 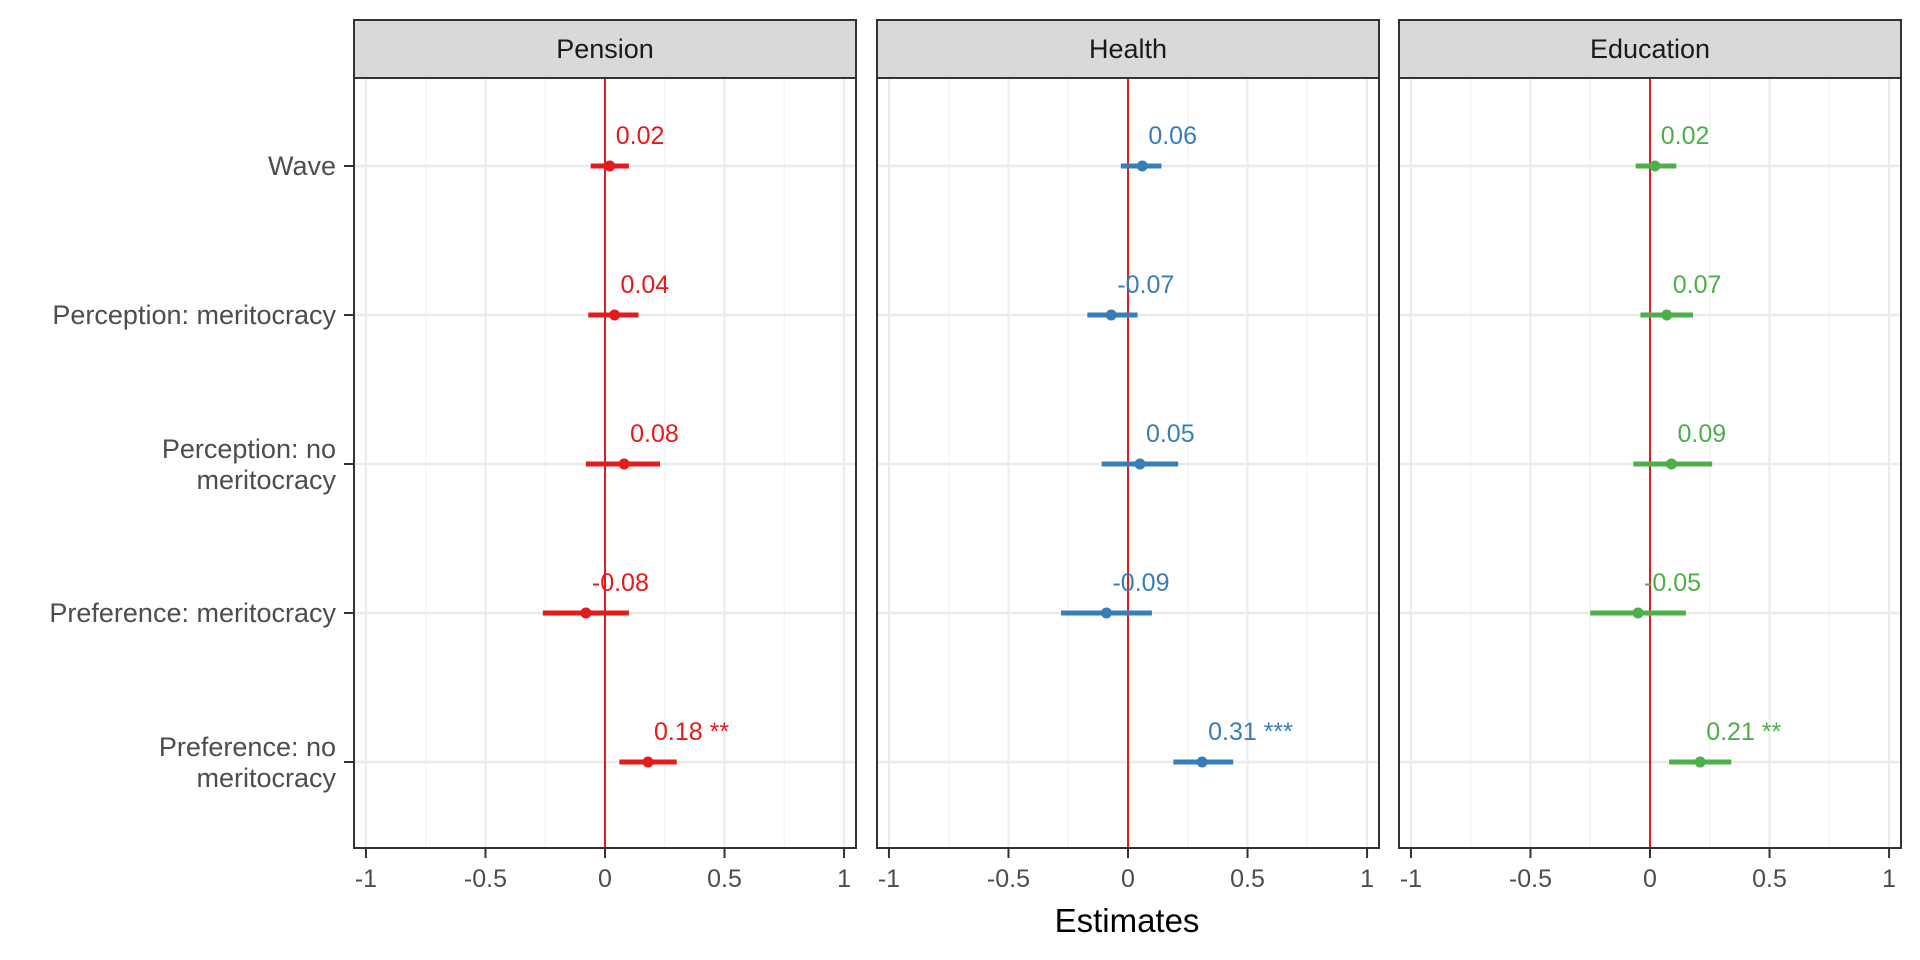 What do you see at coordinates (1140, 583) in the screenshot?
I see `estimate-label: -0.09` at bounding box center [1140, 583].